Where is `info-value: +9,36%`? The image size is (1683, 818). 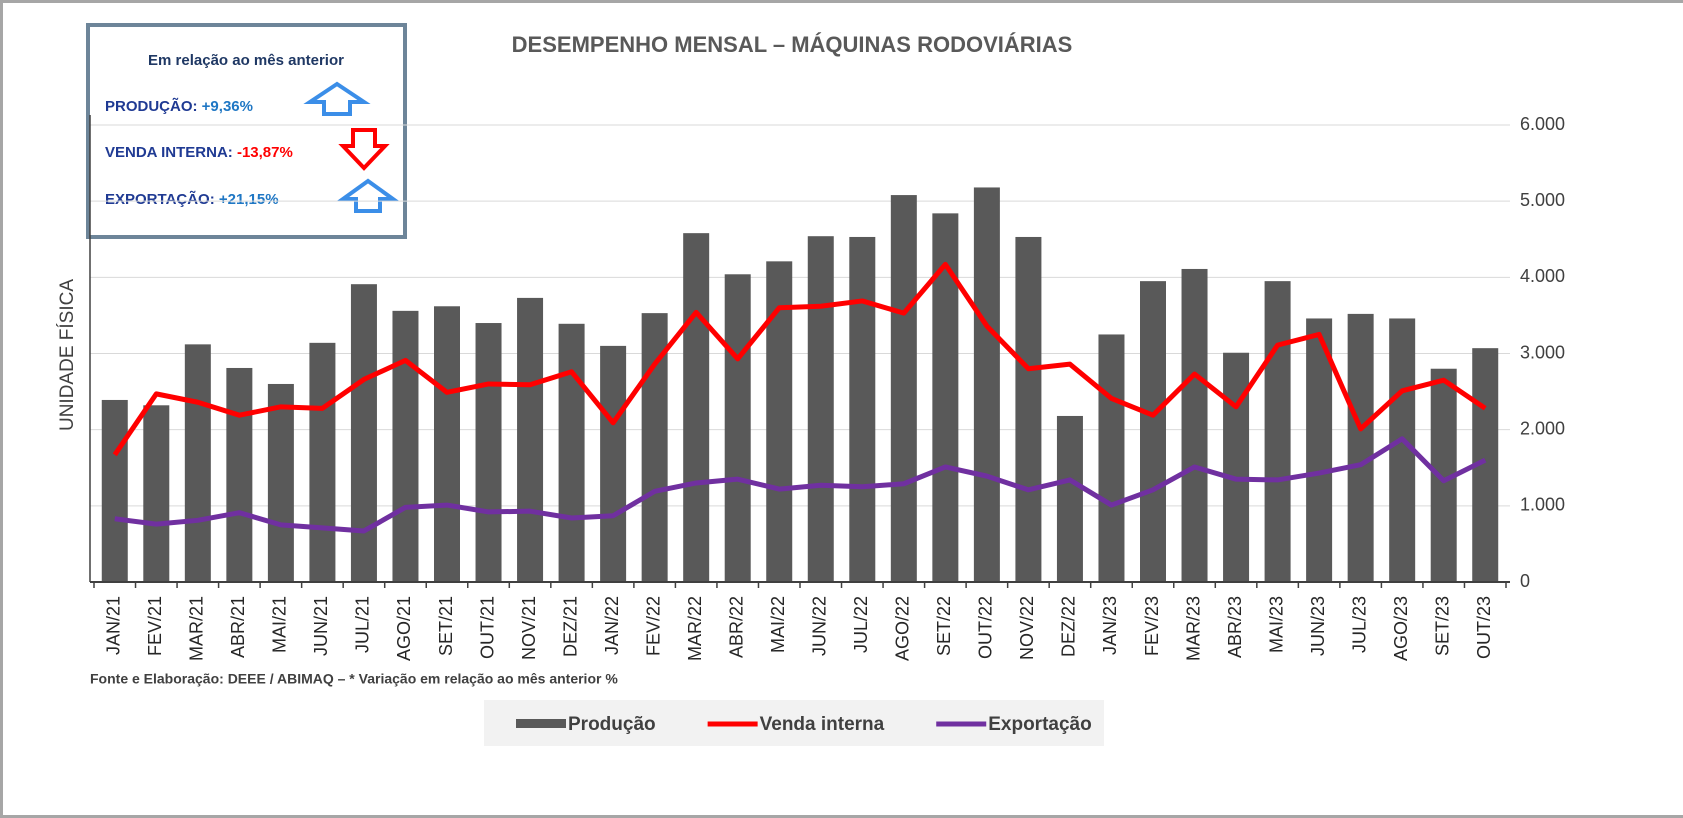
info-value: +9,36% is located at coordinates (227, 106).